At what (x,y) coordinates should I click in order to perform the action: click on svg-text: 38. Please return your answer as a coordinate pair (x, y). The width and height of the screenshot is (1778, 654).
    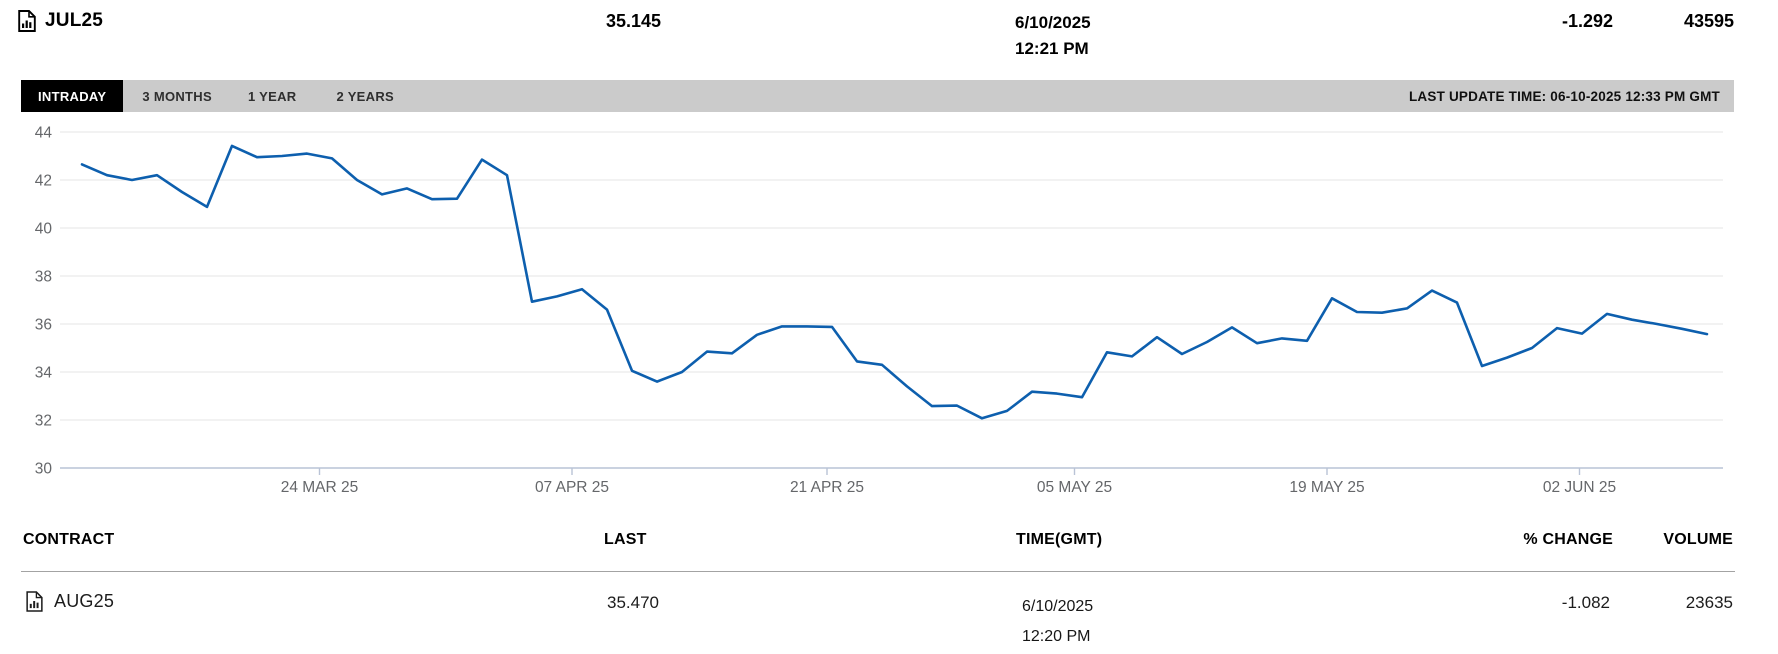
    Looking at the image, I should click on (43, 277).